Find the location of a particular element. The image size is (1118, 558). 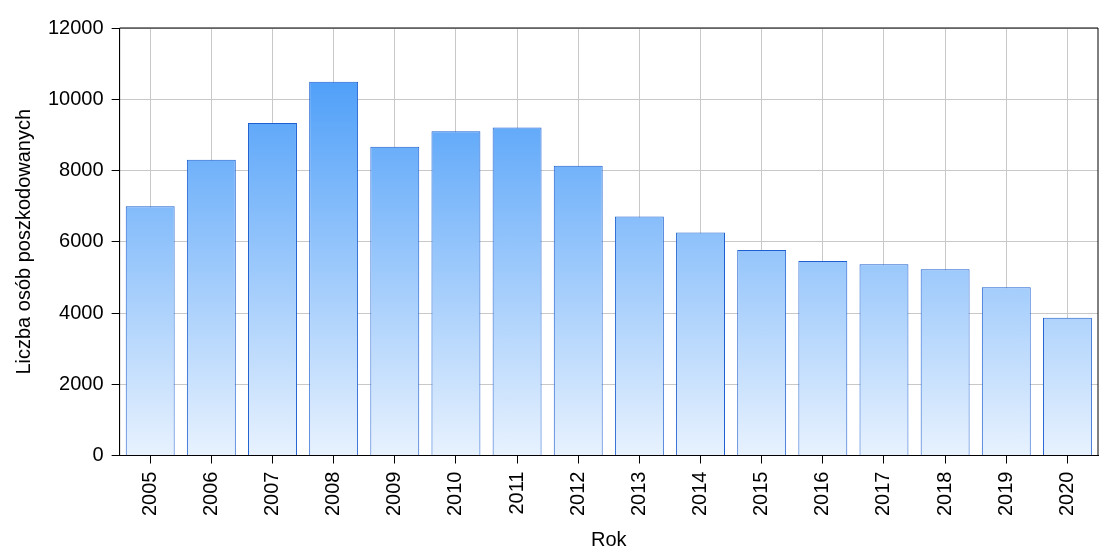

x-tick-label: 2010 is located at coordinates (454, 494).